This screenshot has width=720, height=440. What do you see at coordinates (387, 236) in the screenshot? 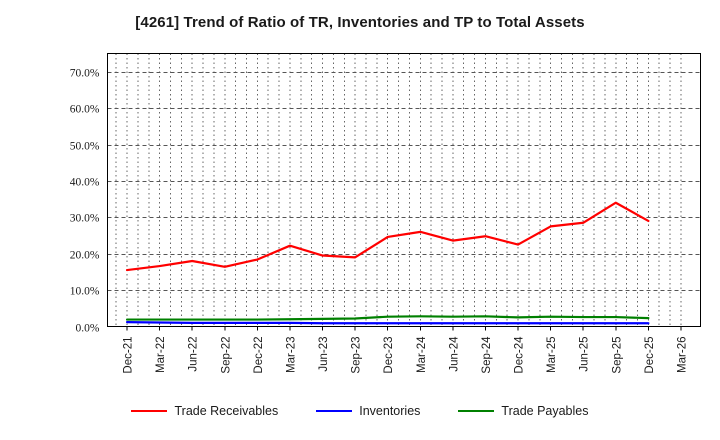
I see `series-line-trade-receivables` at bounding box center [387, 236].